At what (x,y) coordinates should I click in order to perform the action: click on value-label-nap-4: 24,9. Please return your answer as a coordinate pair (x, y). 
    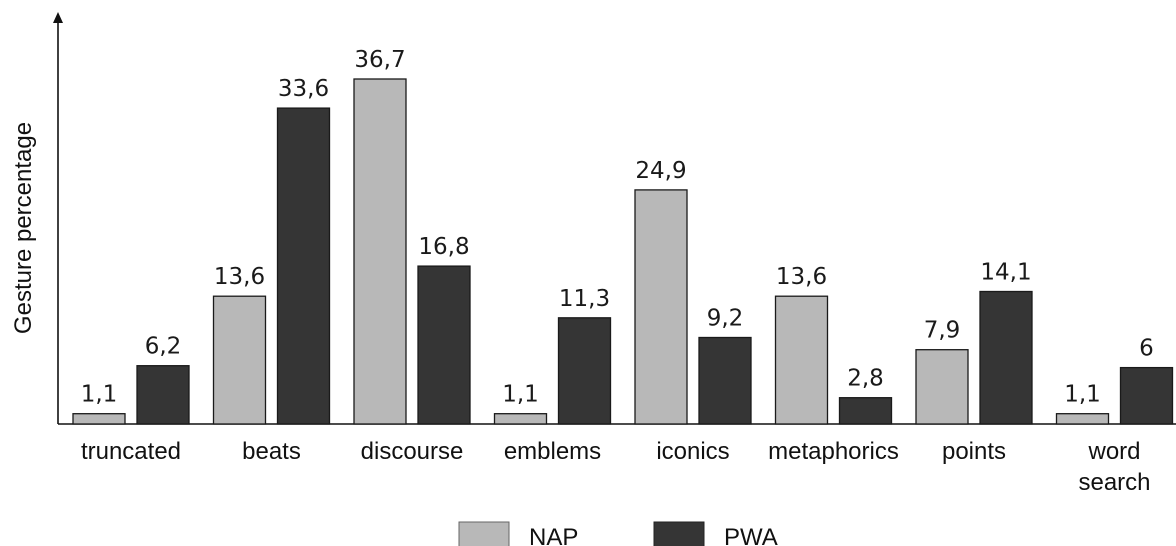
    Looking at the image, I should click on (660, 171).